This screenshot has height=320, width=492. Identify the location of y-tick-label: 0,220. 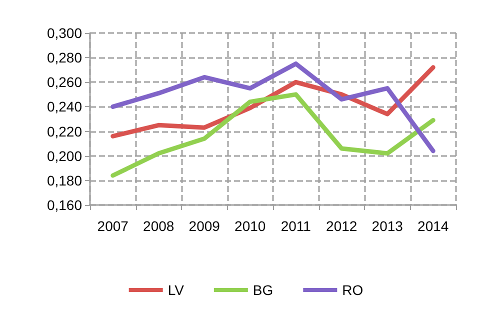
(64, 131).